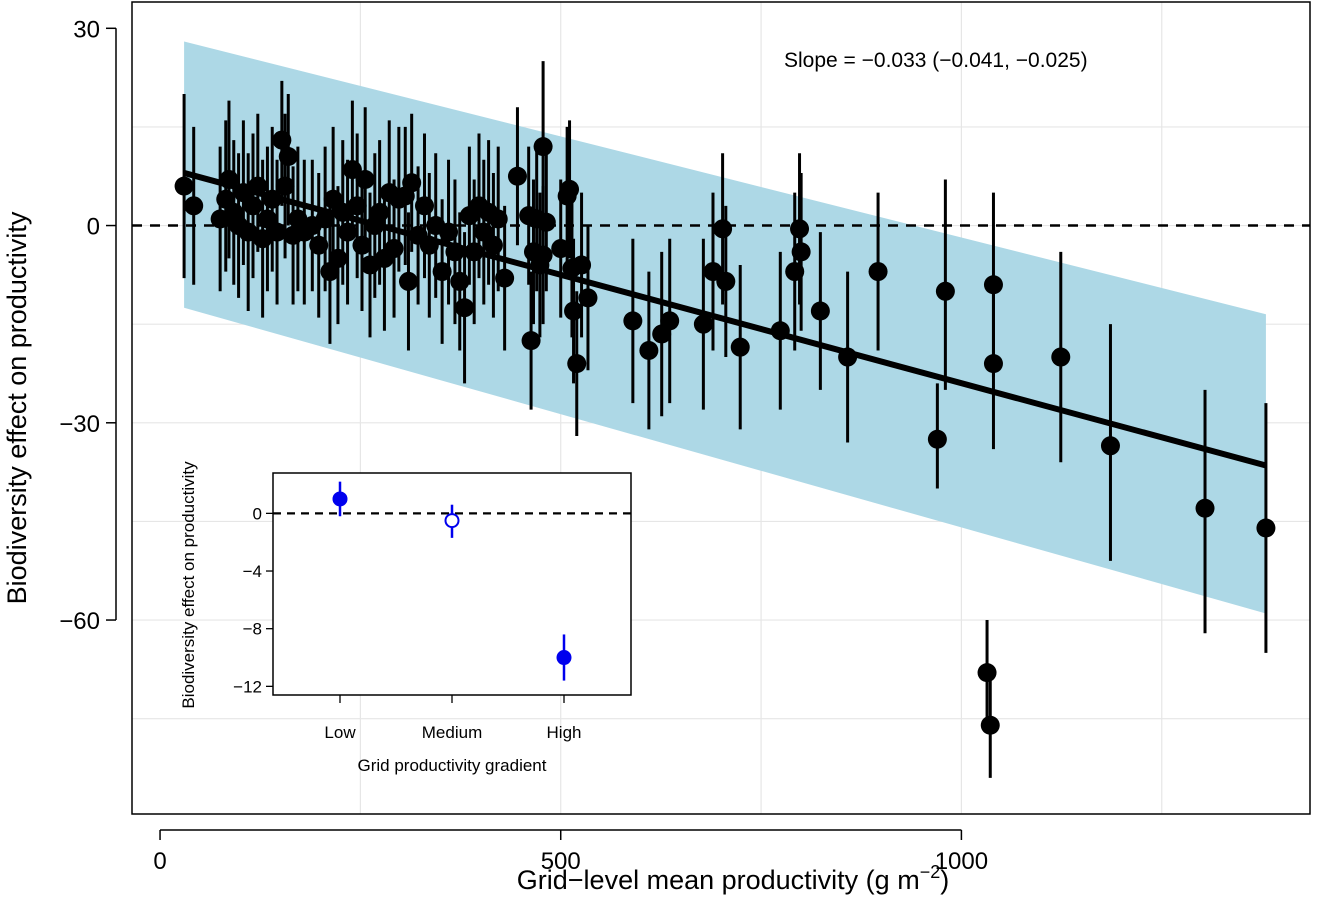 The width and height of the screenshot is (1334, 922). Describe the element at coordinates (257, 513) in the screenshot. I see `inset-y-tick-label: 0` at that location.